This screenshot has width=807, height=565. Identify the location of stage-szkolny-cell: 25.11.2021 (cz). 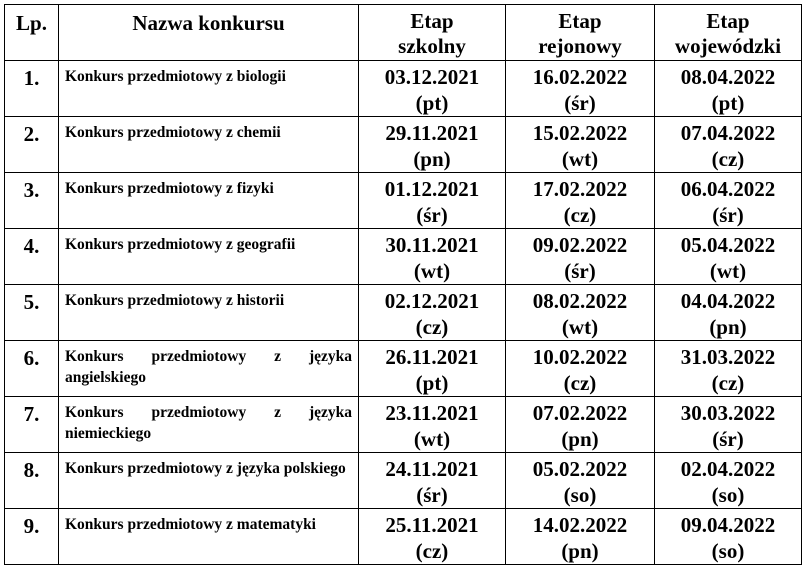
(432, 536).